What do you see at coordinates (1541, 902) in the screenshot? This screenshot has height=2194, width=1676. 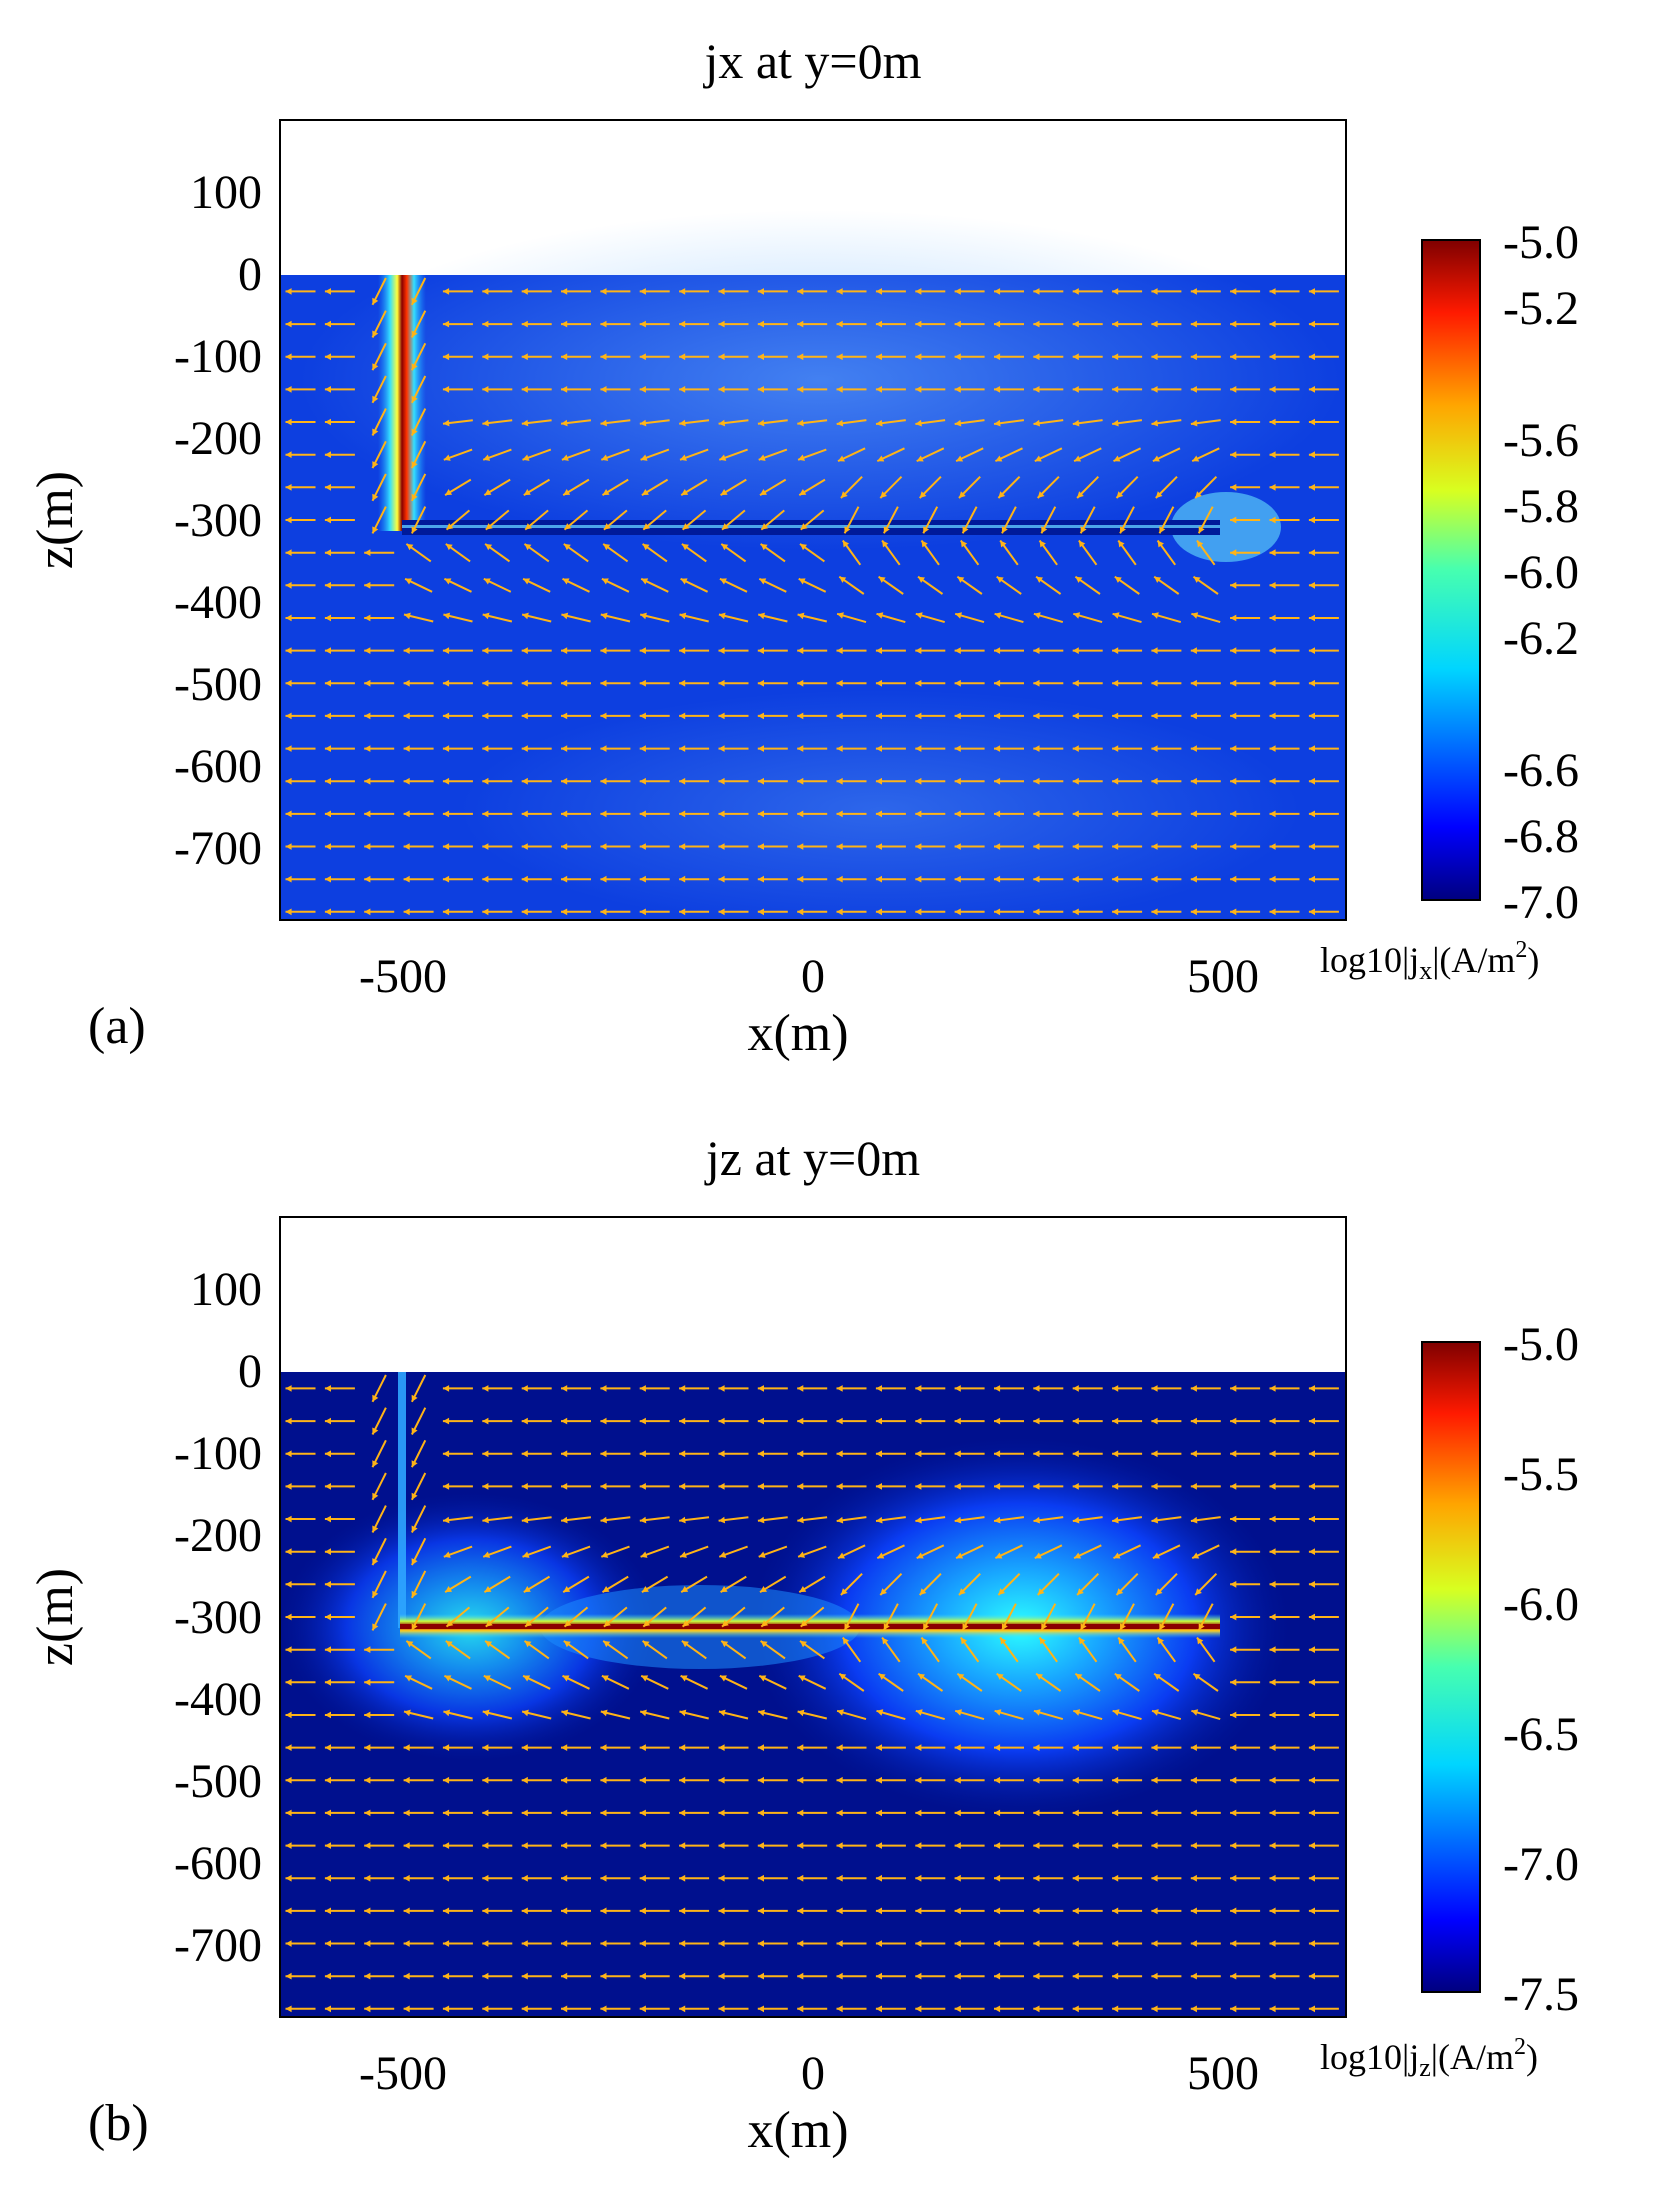 I see `colorbar-tick-label: -7.0` at bounding box center [1541, 902].